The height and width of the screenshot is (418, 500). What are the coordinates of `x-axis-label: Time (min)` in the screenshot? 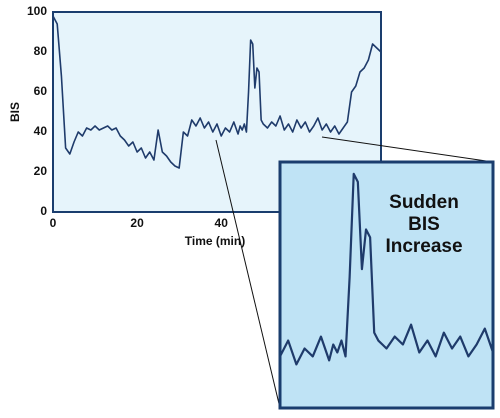 It's located at (215, 241).